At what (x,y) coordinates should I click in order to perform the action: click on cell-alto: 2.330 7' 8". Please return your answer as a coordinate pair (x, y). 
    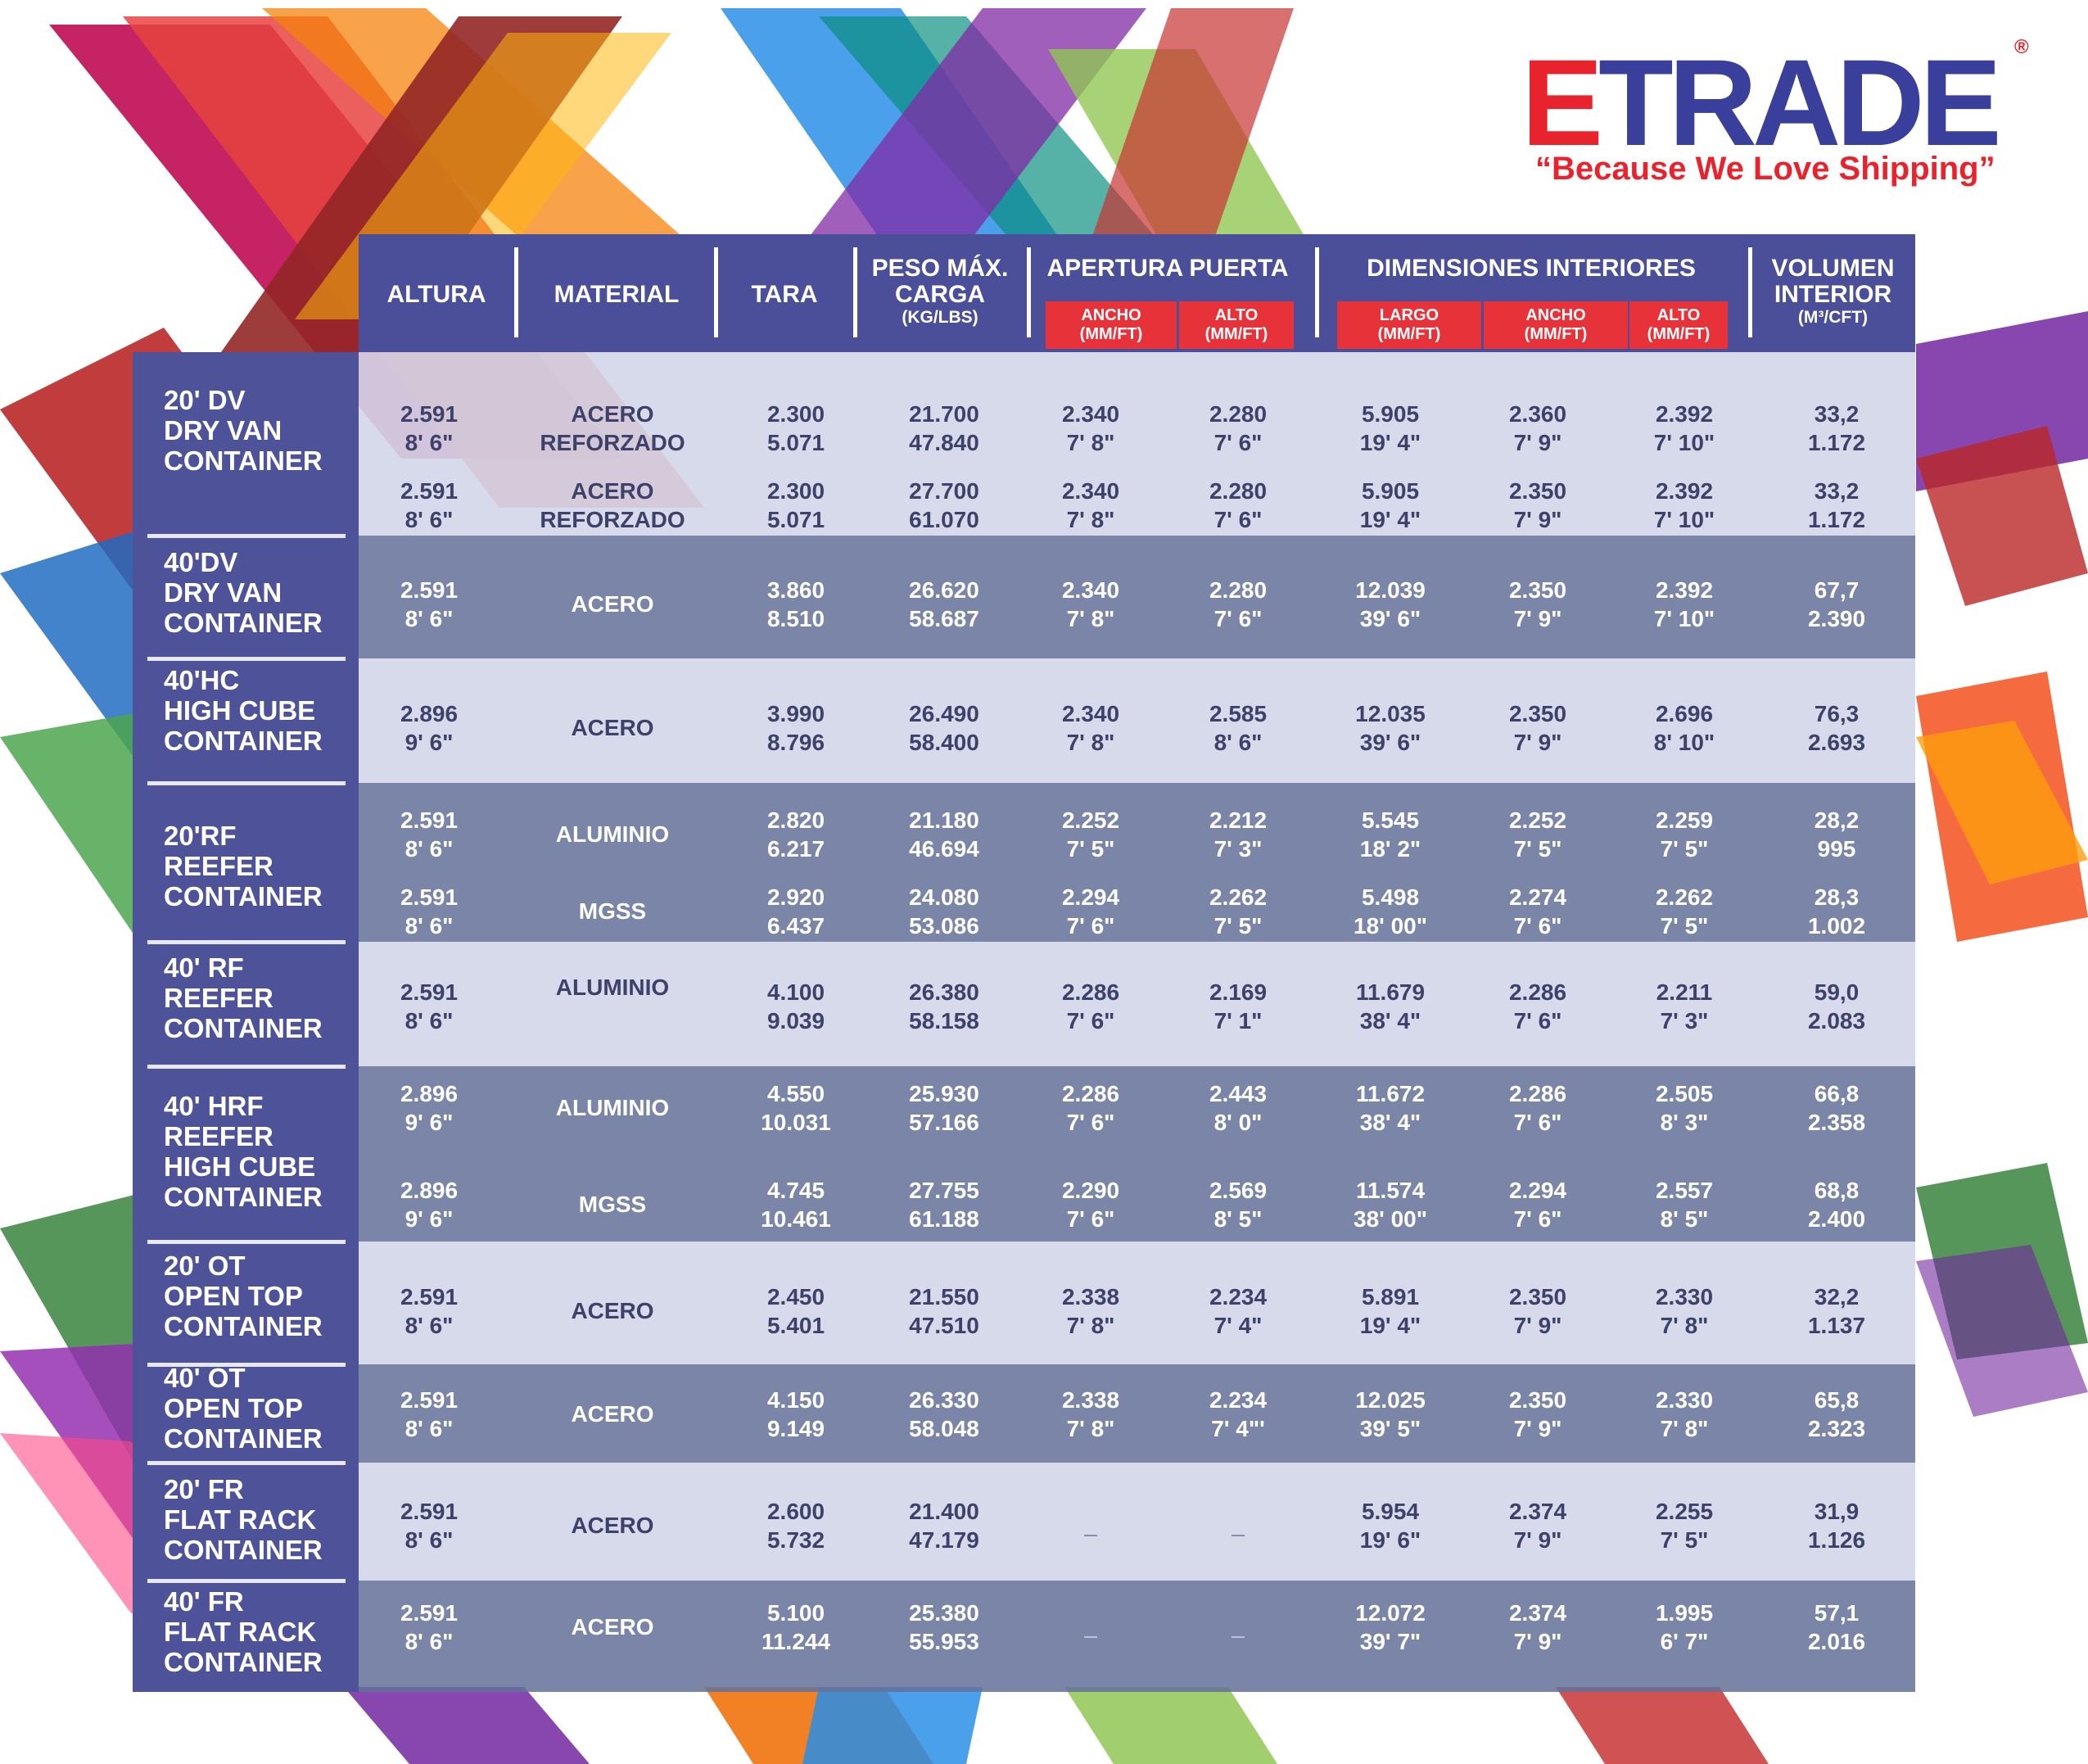
    Looking at the image, I should click on (1684, 1414).